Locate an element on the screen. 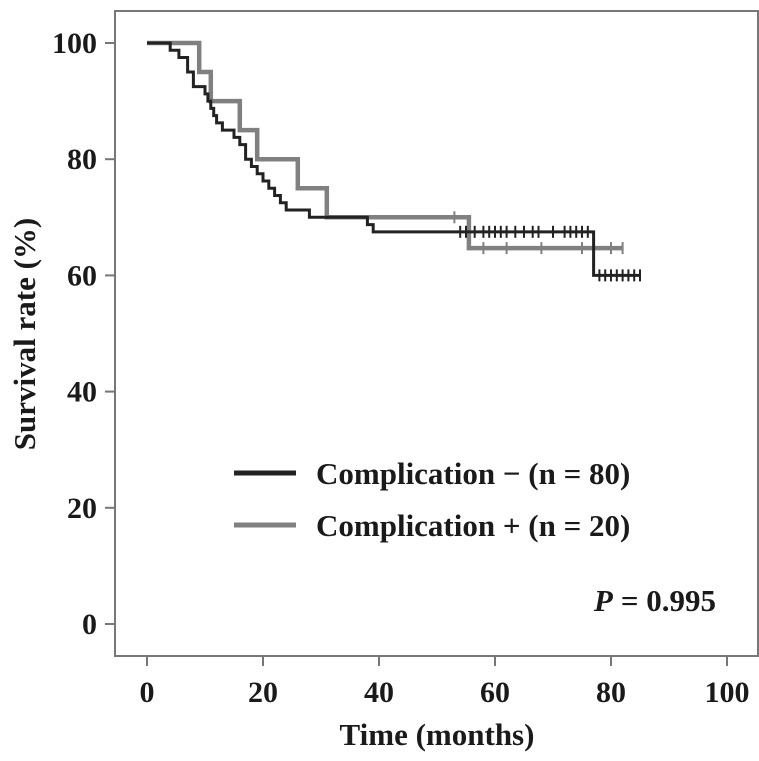  p-value-annotation: P = 0.995 is located at coordinates (654, 600).